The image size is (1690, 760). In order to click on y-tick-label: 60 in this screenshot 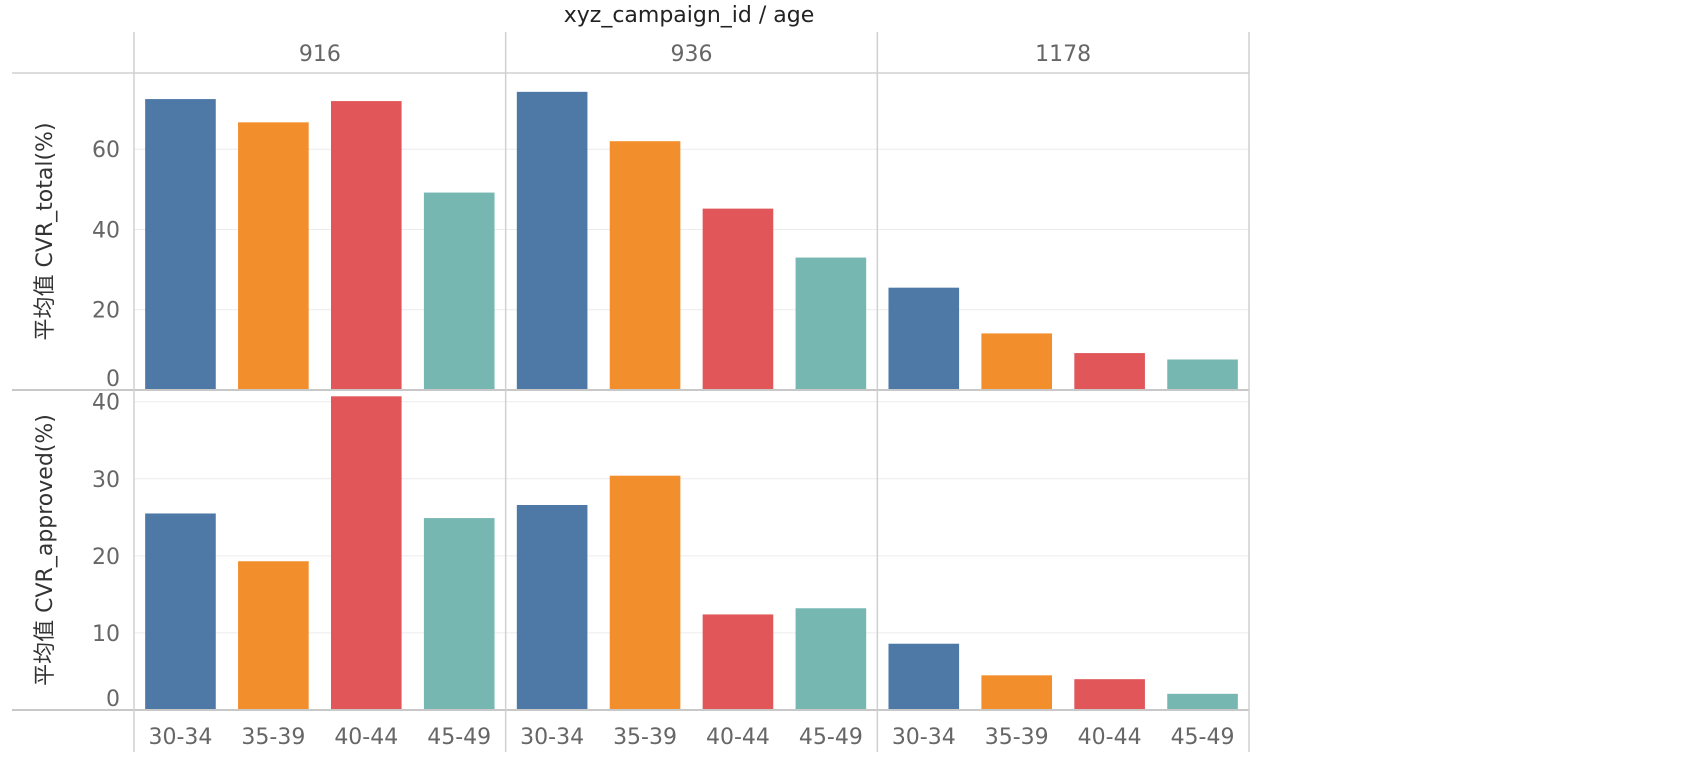, I will do `click(106, 150)`.